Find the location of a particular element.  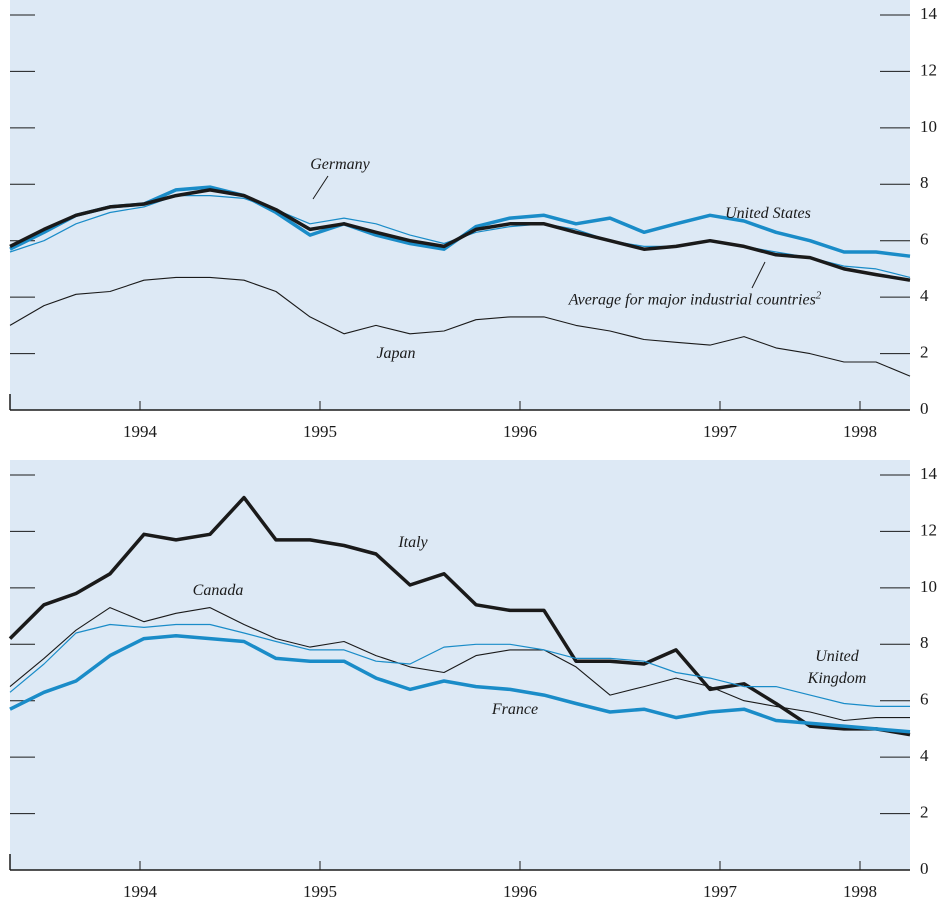

series-label: Canada is located at coordinates (218, 591).